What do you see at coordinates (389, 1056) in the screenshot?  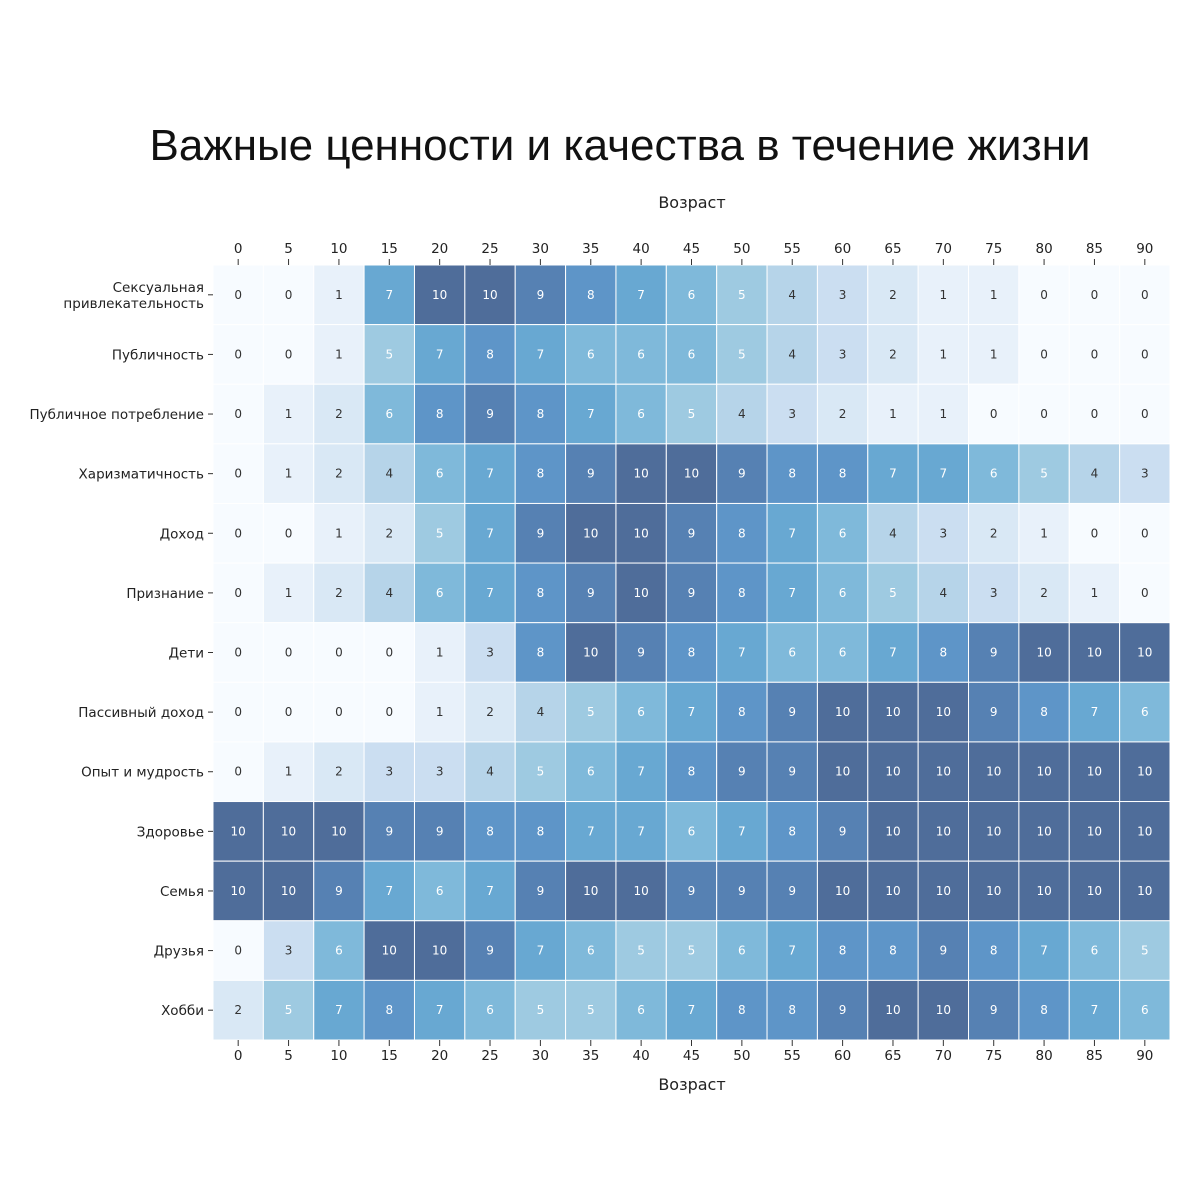 I see `x-tick-label-bottom: 15` at bounding box center [389, 1056].